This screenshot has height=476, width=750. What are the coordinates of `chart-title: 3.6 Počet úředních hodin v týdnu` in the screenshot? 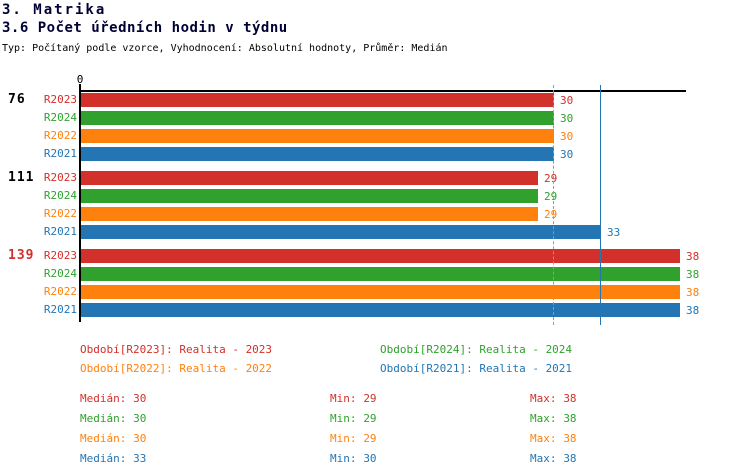 It's located at (145, 28).